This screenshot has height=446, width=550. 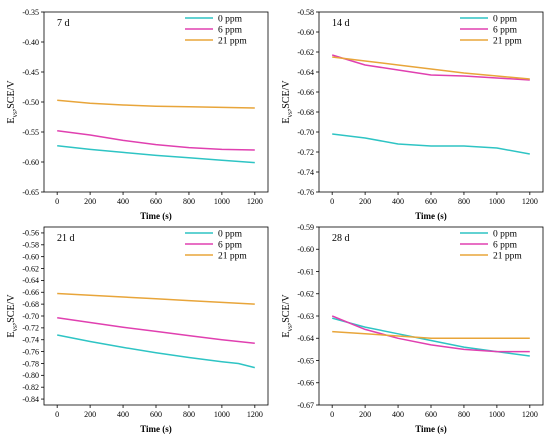 What do you see at coordinates (30, 399) in the screenshot?
I see `y-tick-label: -0.84` at bounding box center [30, 399].